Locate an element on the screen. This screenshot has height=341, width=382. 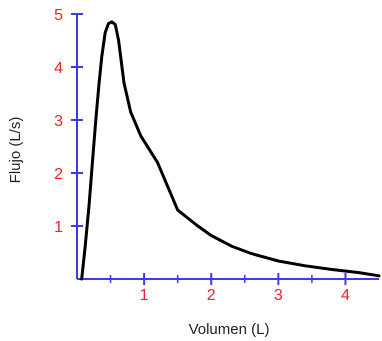
y-tick-label: 3 is located at coordinates (58, 121).